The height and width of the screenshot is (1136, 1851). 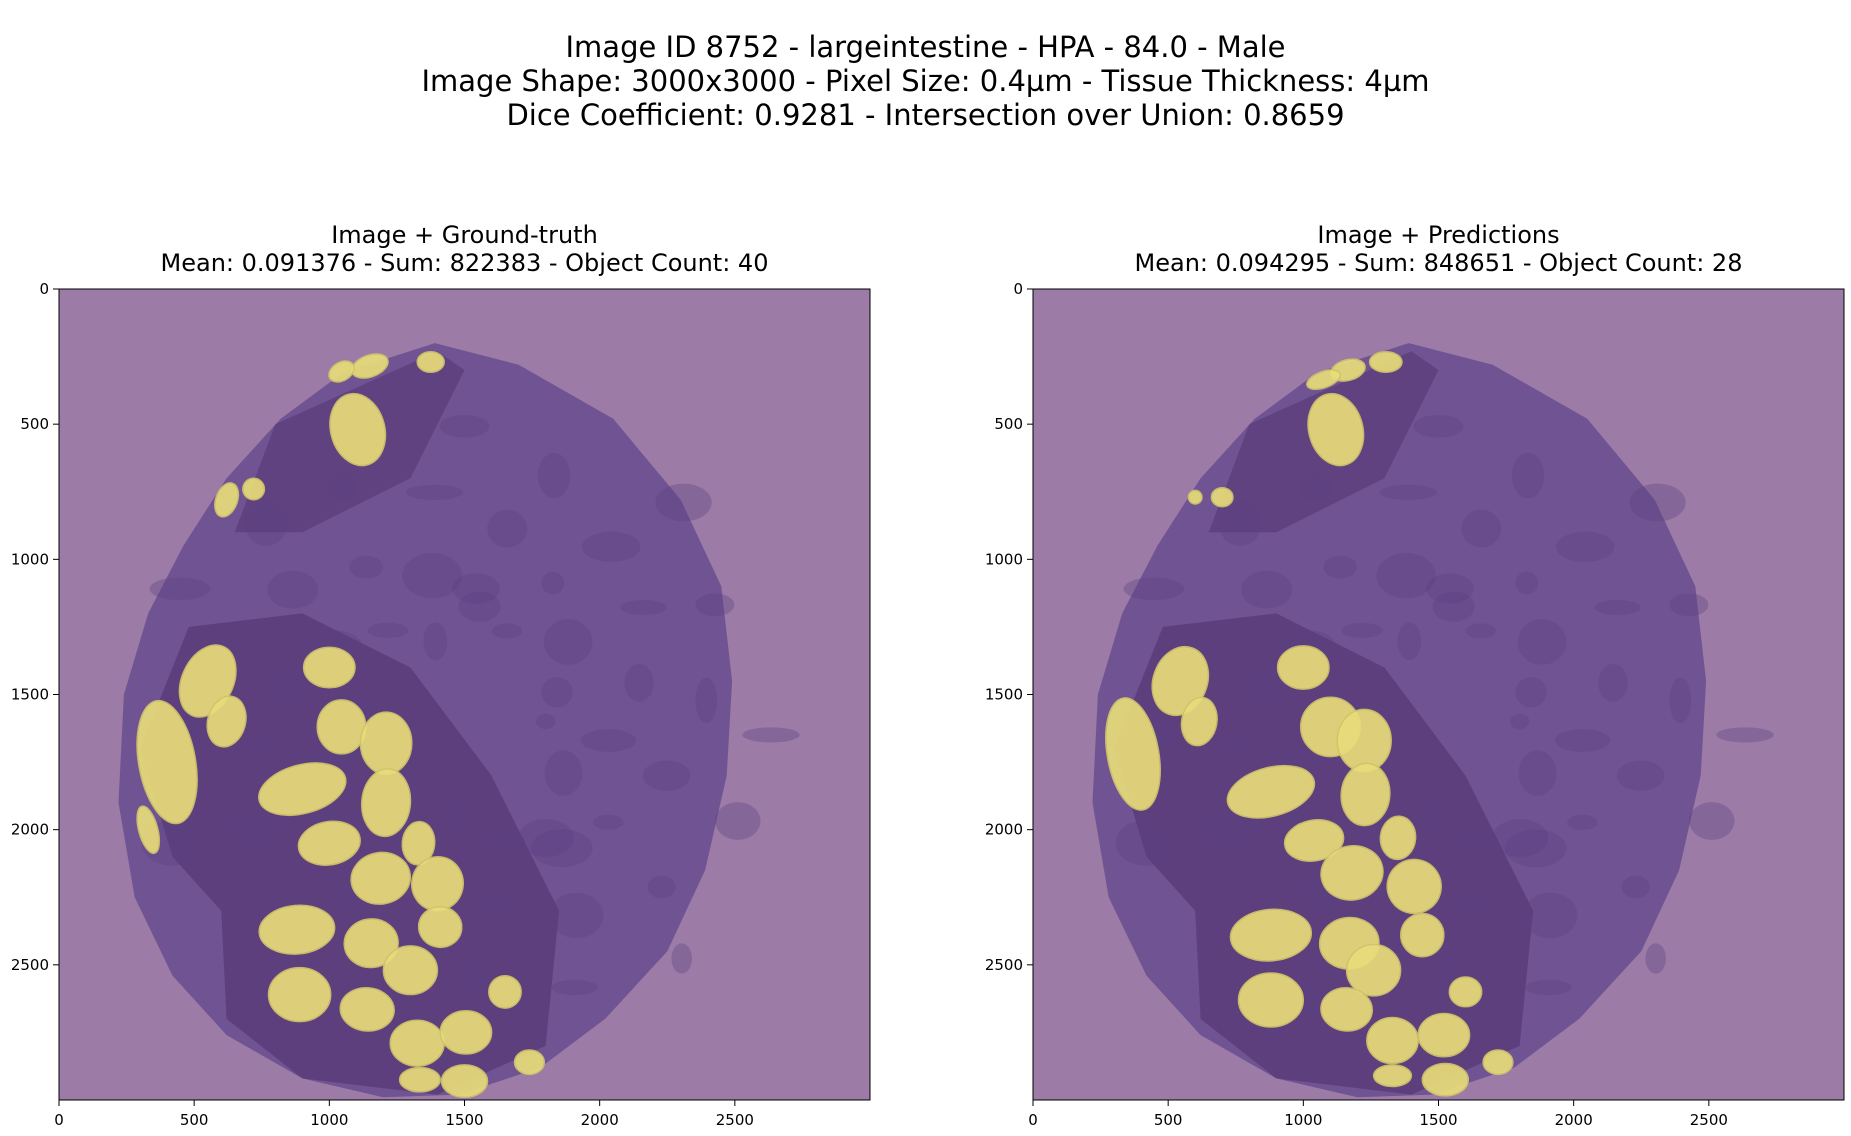 I want to click on right-y-tick-label: 0, so click(x=1018, y=289).